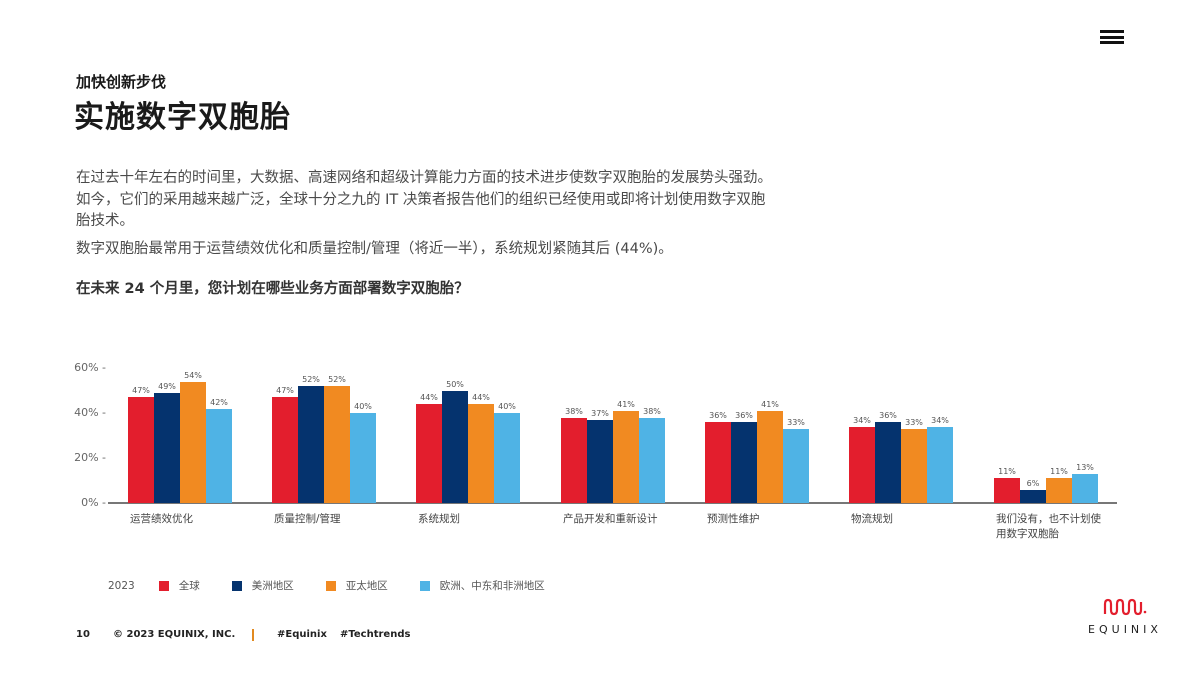 This screenshot has width=1200, height=675. What do you see at coordinates (121, 585) in the screenshot?
I see `legend-year: 2023` at bounding box center [121, 585].